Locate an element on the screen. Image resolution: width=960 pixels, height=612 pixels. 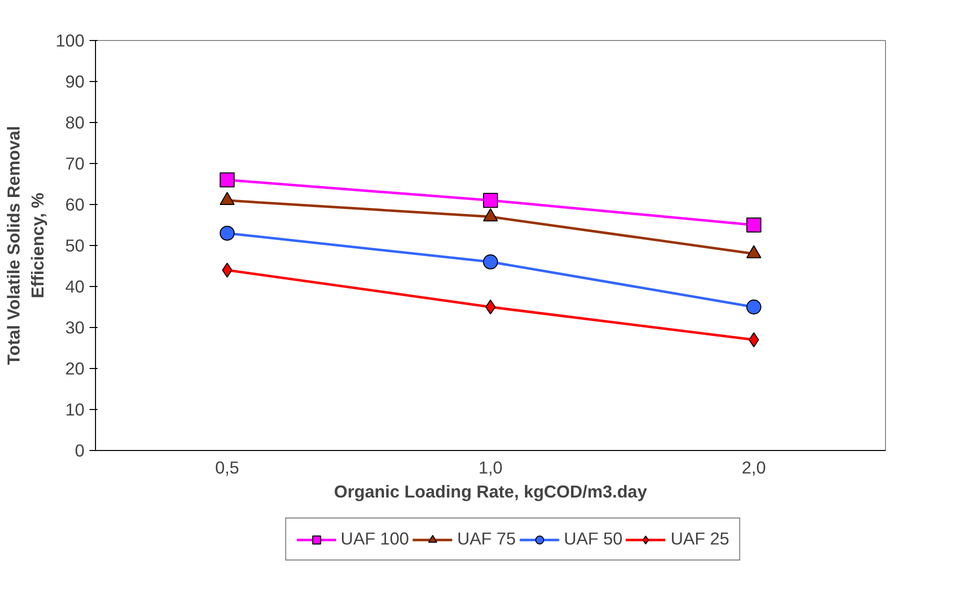
y-tick-label: 60 is located at coordinates (75, 204).